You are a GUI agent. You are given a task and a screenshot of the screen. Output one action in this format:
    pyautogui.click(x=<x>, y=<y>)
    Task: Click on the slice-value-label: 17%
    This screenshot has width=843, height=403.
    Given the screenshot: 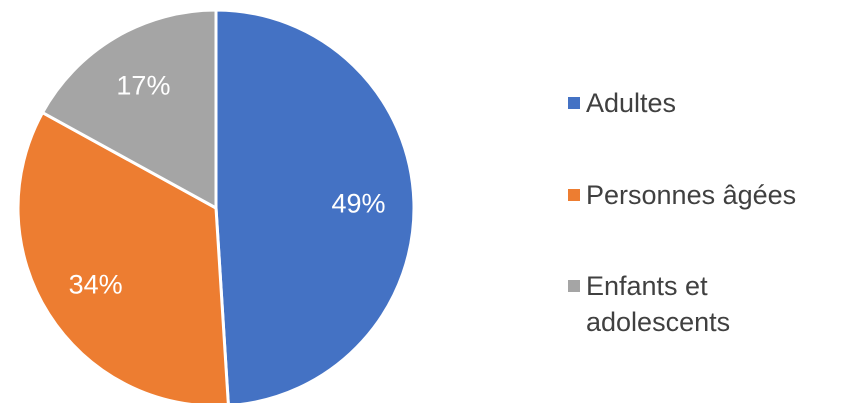 What is the action you would take?
    pyautogui.click(x=143, y=85)
    